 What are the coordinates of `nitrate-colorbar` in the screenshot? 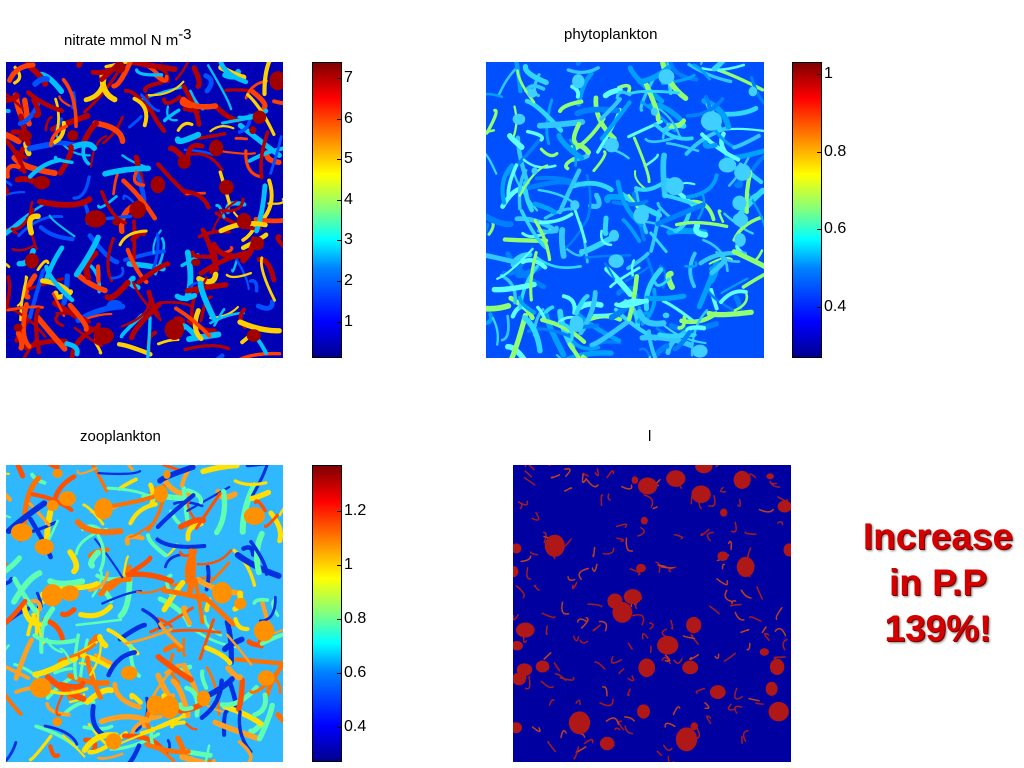 It's located at (327, 210).